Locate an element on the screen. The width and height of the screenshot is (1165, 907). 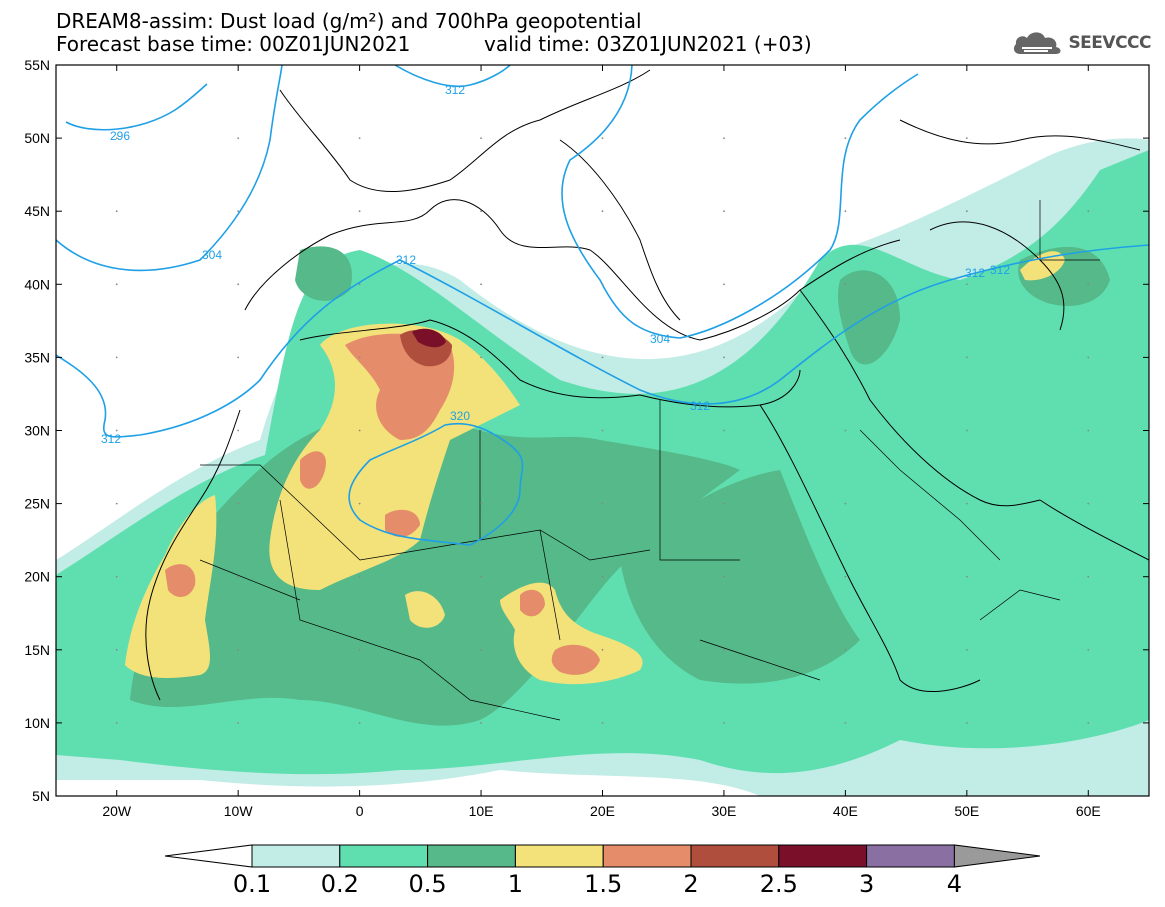
colorbar-label: 0.2 is located at coordinates (339, 884).